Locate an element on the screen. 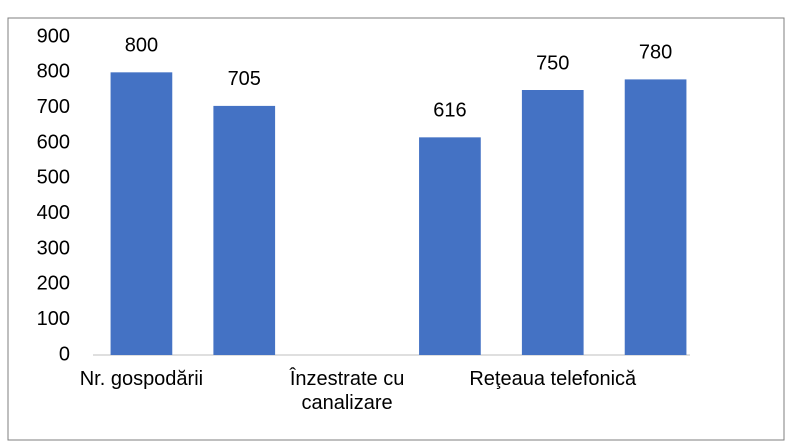  data-label: 800 is located at coordinates (141, 46).